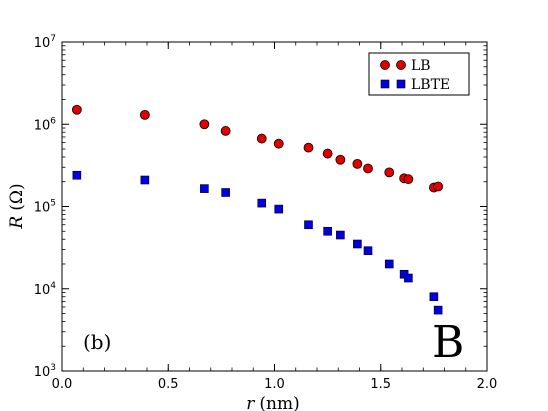  I want to click on y-axis-label: R (Ω), so click(17, 206).